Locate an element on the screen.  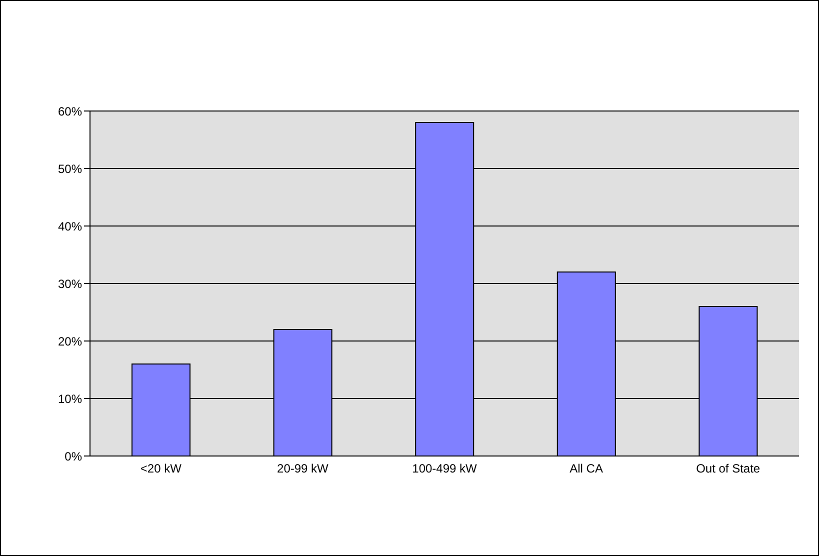
y-tick-label: 0% is located at coordinates (73, 456).